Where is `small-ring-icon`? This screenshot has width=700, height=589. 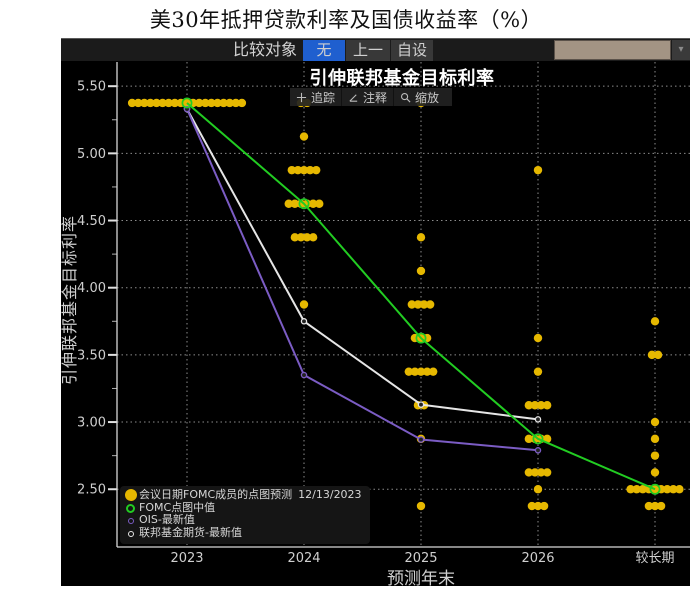
small-ring-icon is located at coordinates (131, 533).